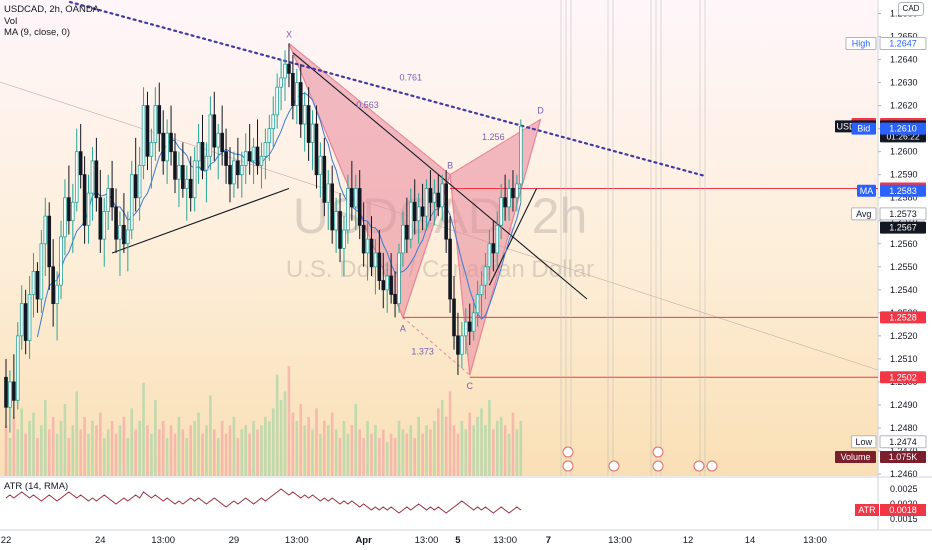  What do you see at coordinates (11, 21) in the screenshot?
I see `volume-indicator-label: Vol` at bounding box center [11, 21].